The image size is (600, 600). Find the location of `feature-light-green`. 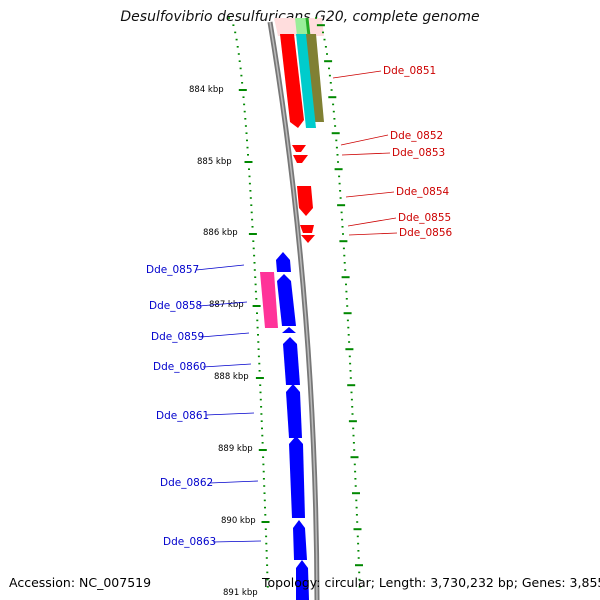

feature-light-green is located at coordinates (301, 27).